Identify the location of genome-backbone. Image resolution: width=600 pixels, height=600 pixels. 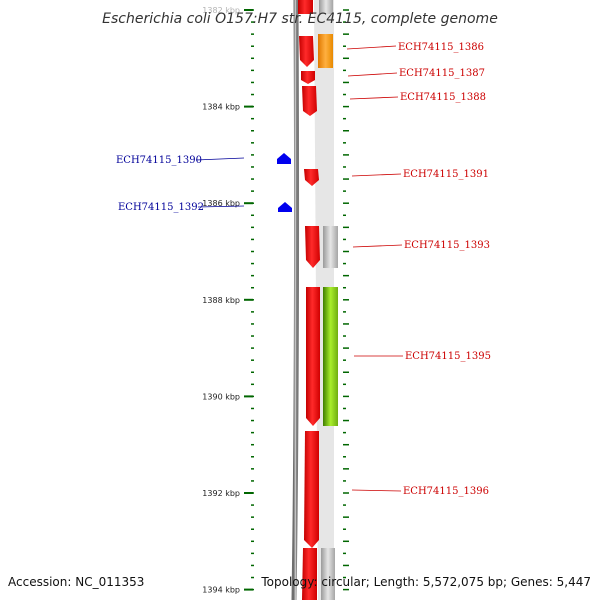
(295, 300).